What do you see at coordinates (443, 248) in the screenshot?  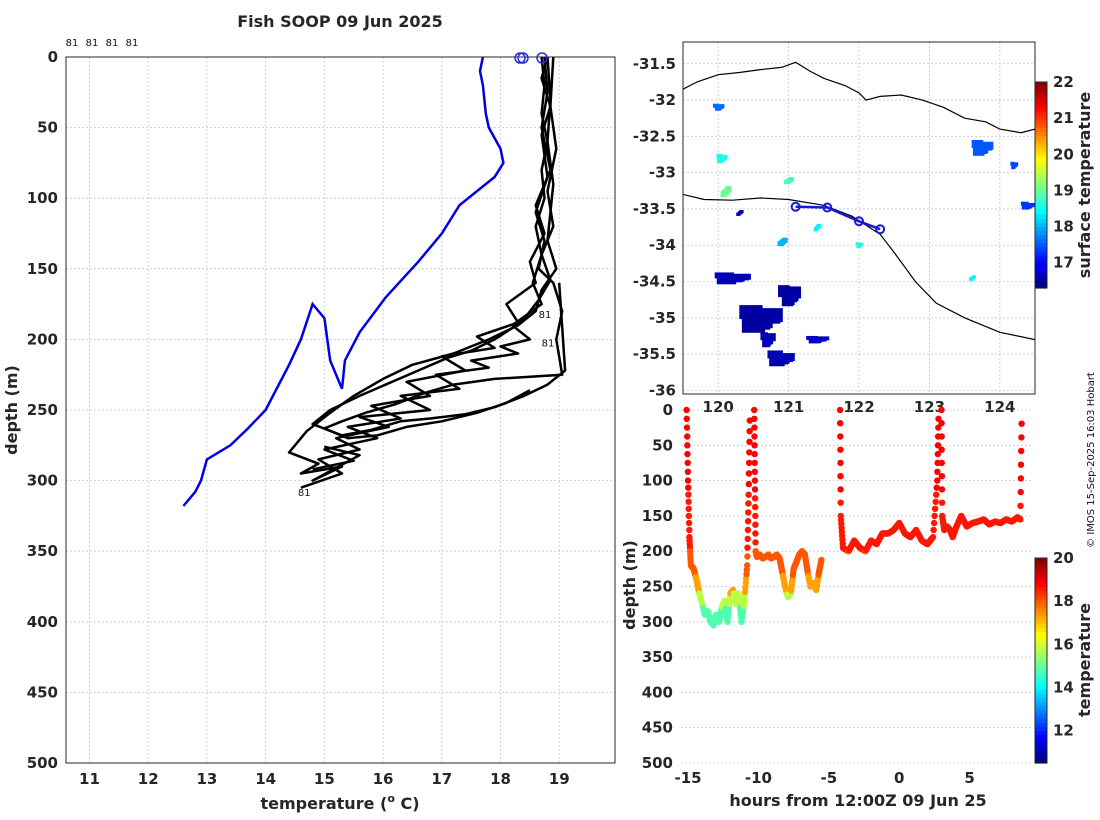 I see `cast-profile-line` at bounding box center [443, 248].